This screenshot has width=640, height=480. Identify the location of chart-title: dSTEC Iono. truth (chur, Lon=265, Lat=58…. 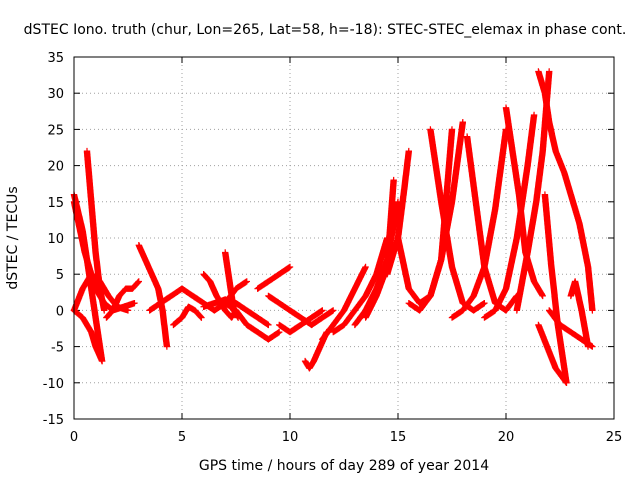
(325, 30).